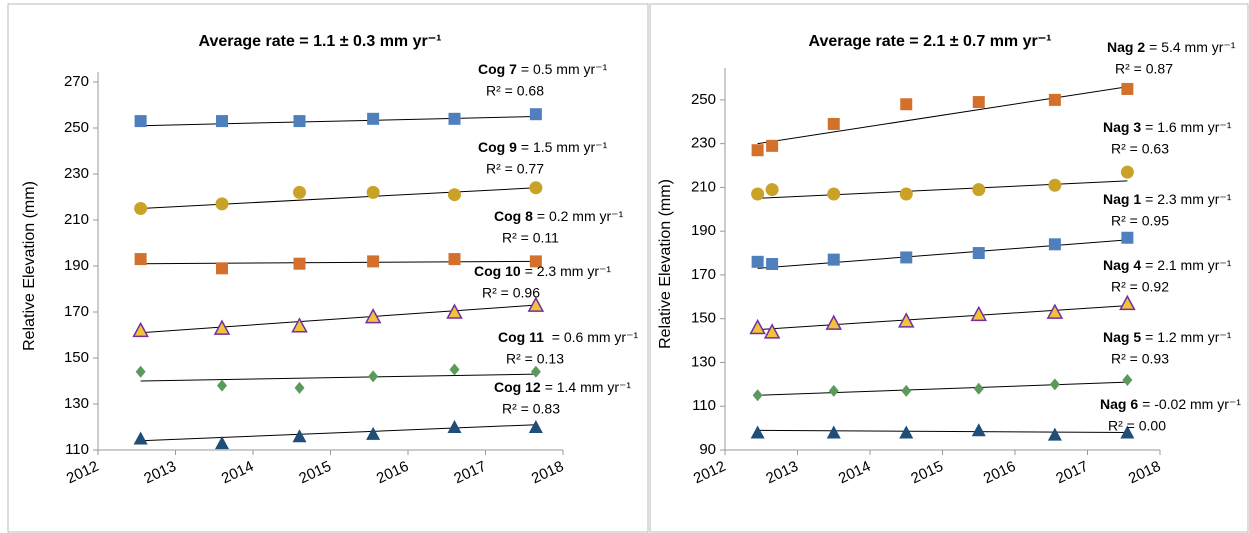  What do you see at coordinates (320, 41) in the screenshot?
I see `chart-title: Average rate = 1.1 ± 0.3 mm yr⁻¹` at bounding box center [320, 41].